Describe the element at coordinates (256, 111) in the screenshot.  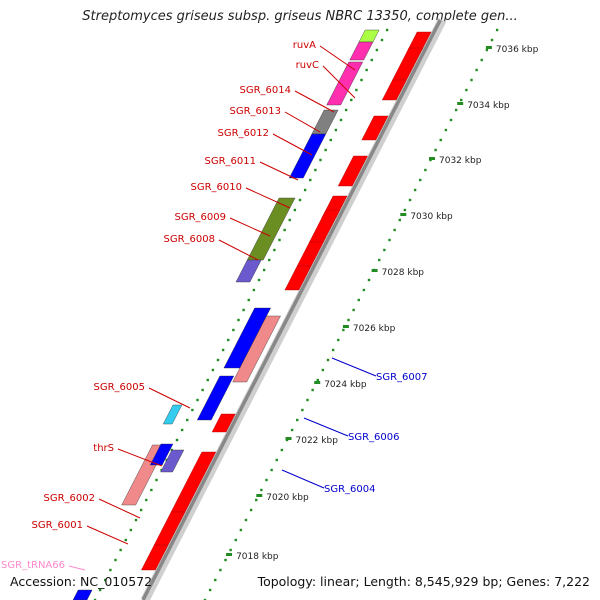
I see `gene-label-left: SGR_6013` at that location.